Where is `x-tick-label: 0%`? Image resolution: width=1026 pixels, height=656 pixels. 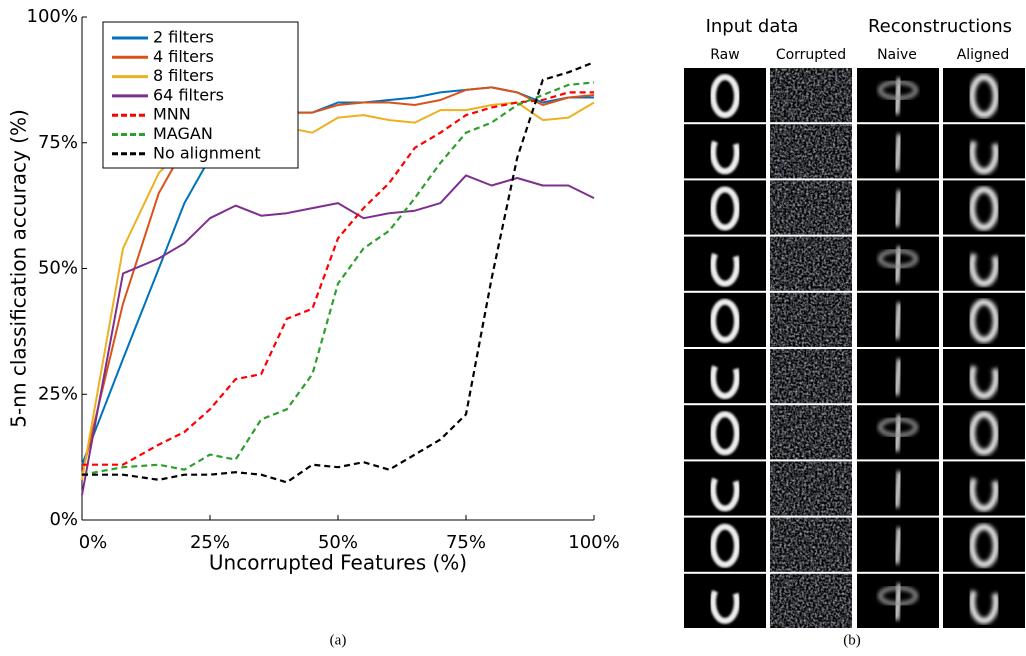
x-tick-label: 0% is located at coordinates (93, 542).